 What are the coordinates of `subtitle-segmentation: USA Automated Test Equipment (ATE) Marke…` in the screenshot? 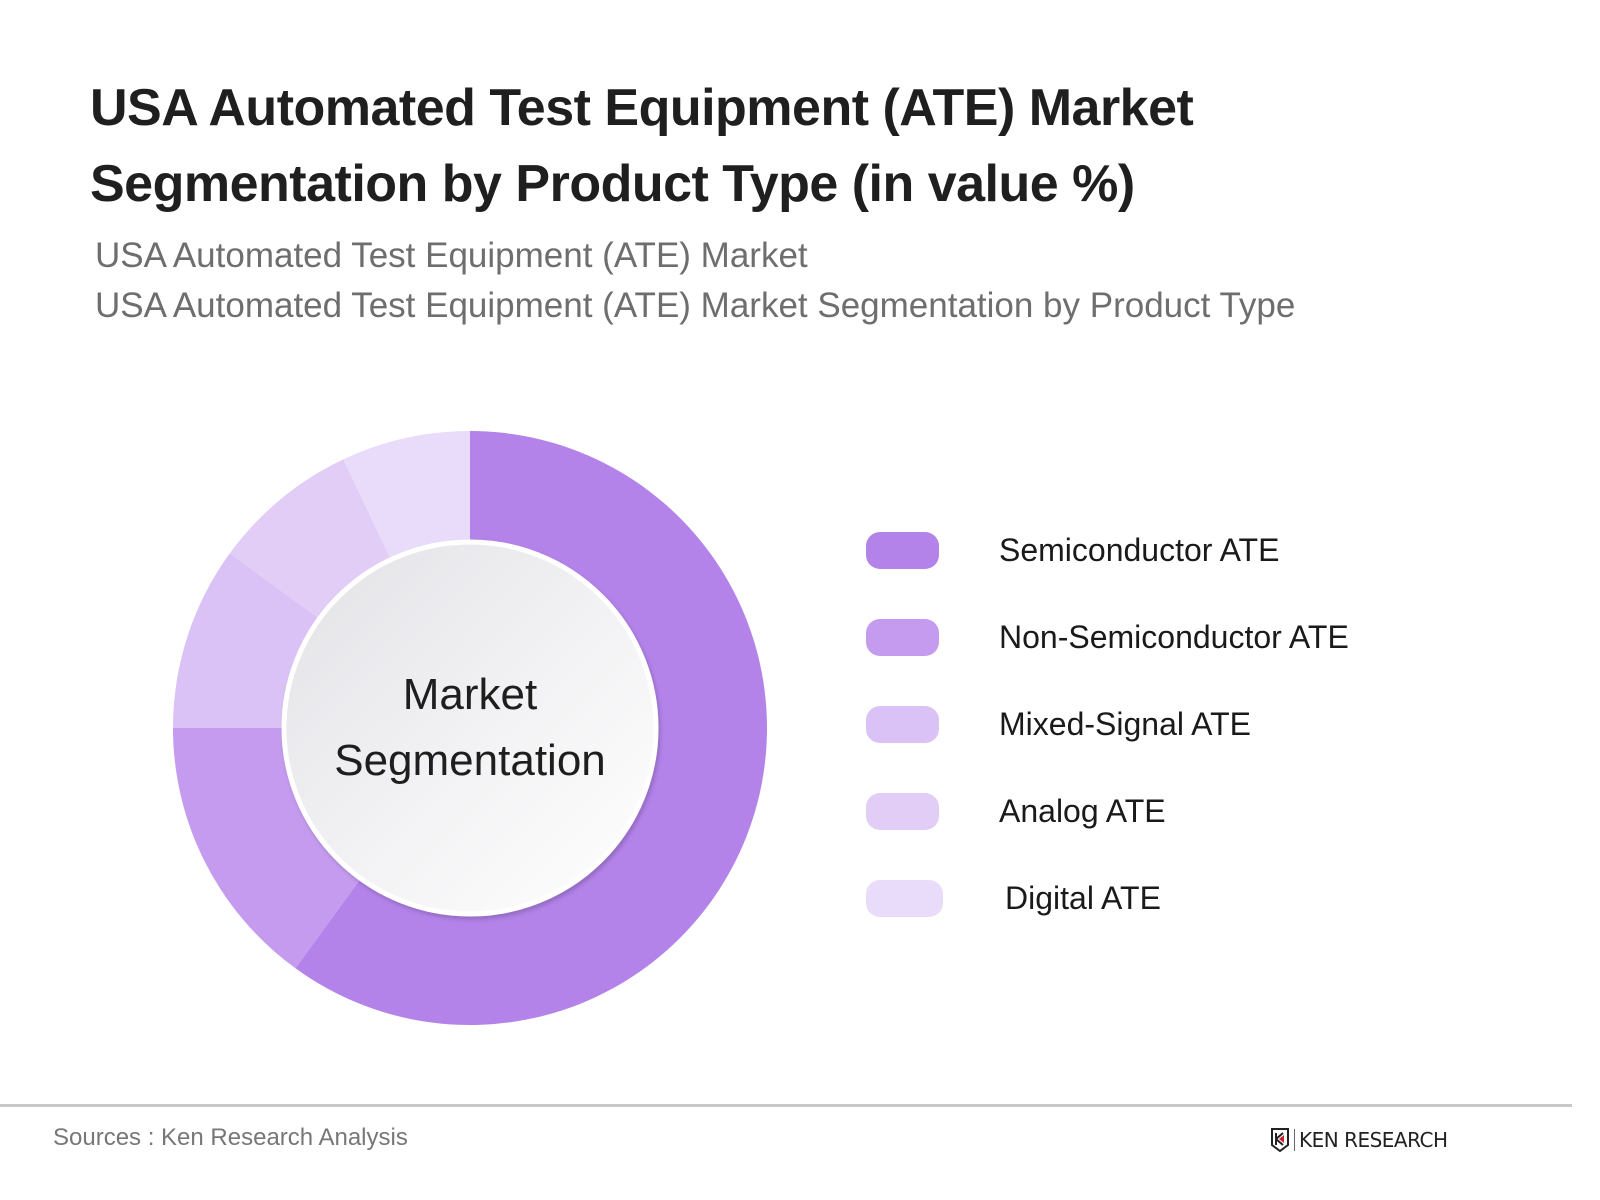 It's located at (695, 305).